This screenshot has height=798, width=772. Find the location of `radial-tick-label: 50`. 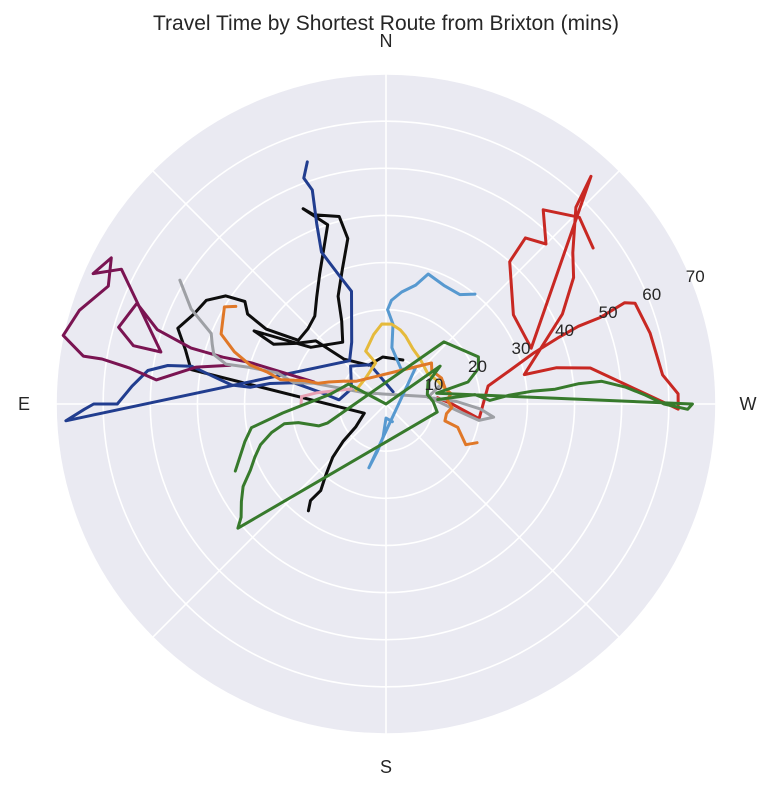

radial-tick-label: 50 is located at coordinates (608, 312).